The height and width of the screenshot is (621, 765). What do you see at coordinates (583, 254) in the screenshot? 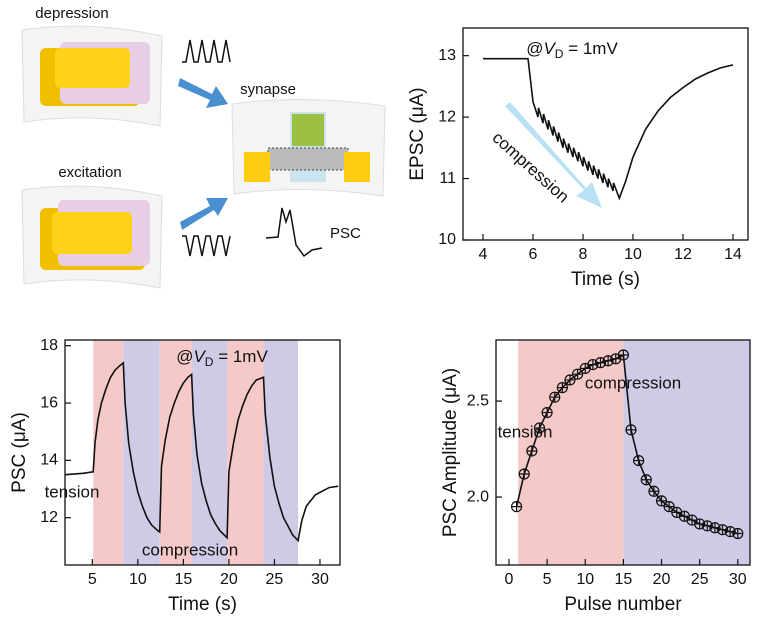
I see `x-tick-label: 8` at bounding box center [583, 254].